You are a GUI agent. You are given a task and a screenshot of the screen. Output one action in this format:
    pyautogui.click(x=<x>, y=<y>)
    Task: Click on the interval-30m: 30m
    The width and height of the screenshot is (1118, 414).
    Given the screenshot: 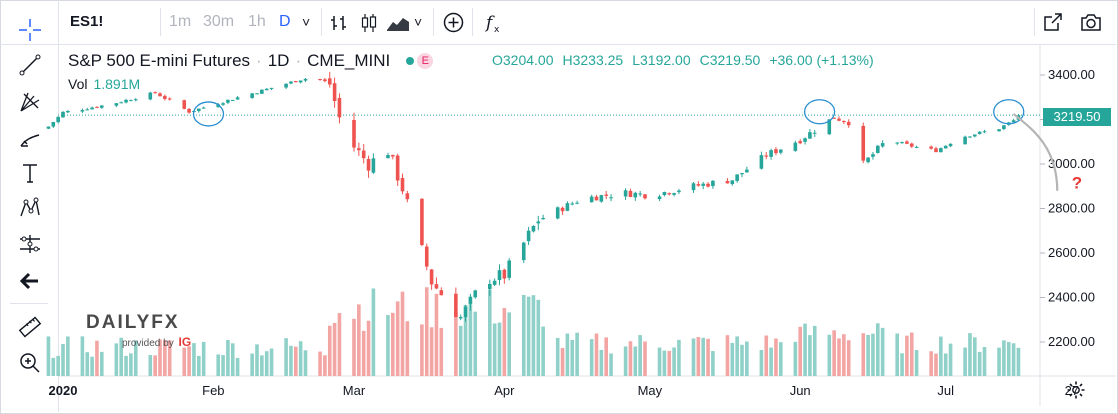 What is the action you would take?
    pyautogui.click(x=219, y=21)
    